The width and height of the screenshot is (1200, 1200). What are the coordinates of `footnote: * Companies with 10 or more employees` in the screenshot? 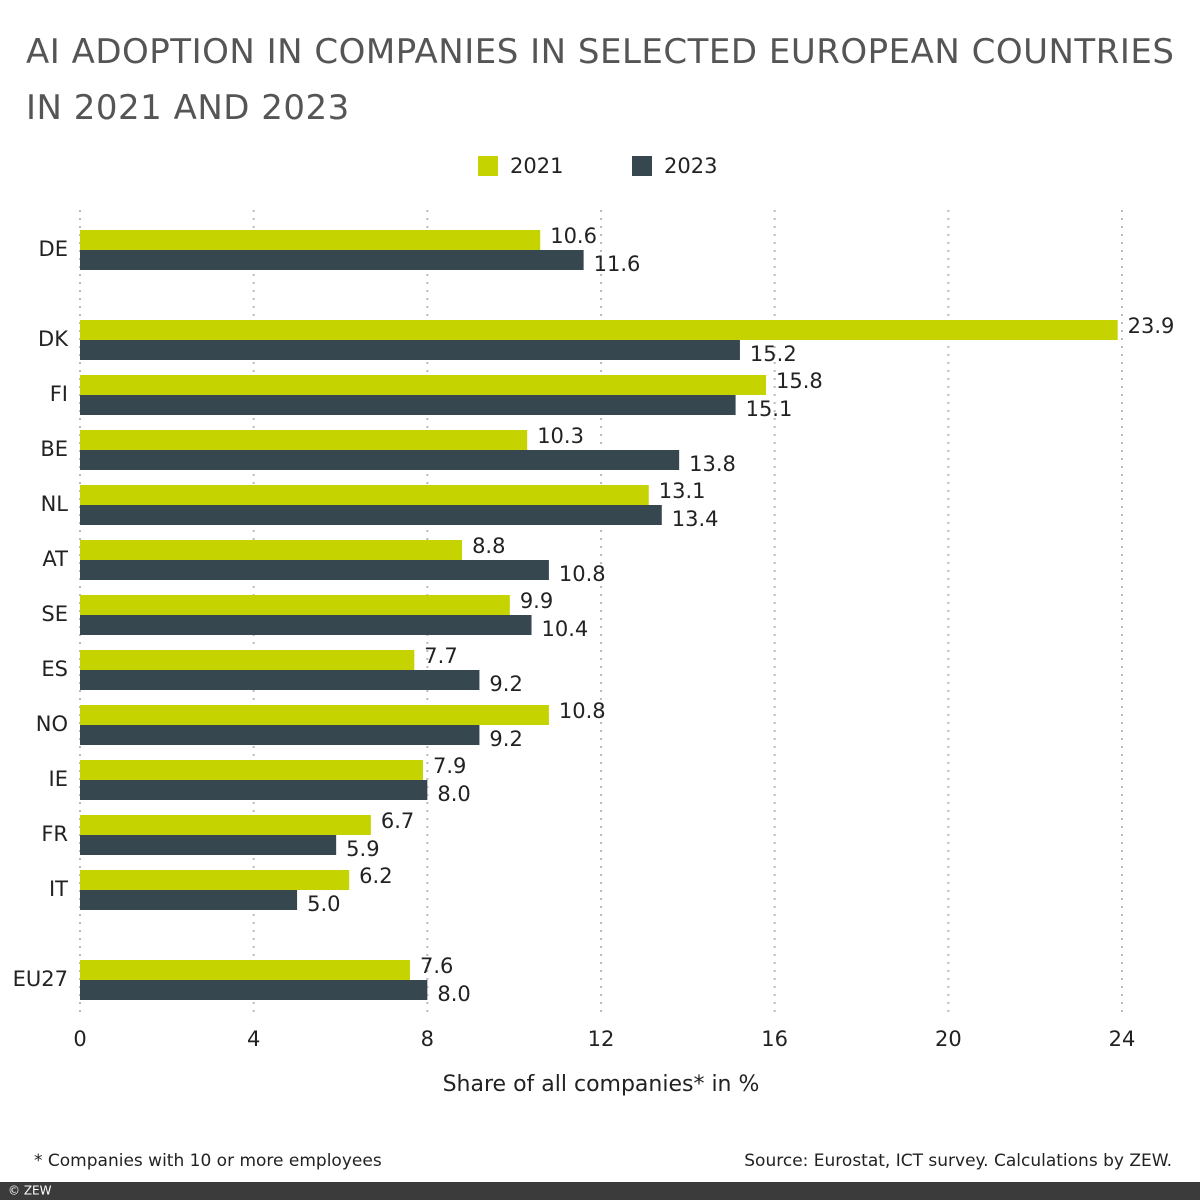 It's located at (208, 1161).